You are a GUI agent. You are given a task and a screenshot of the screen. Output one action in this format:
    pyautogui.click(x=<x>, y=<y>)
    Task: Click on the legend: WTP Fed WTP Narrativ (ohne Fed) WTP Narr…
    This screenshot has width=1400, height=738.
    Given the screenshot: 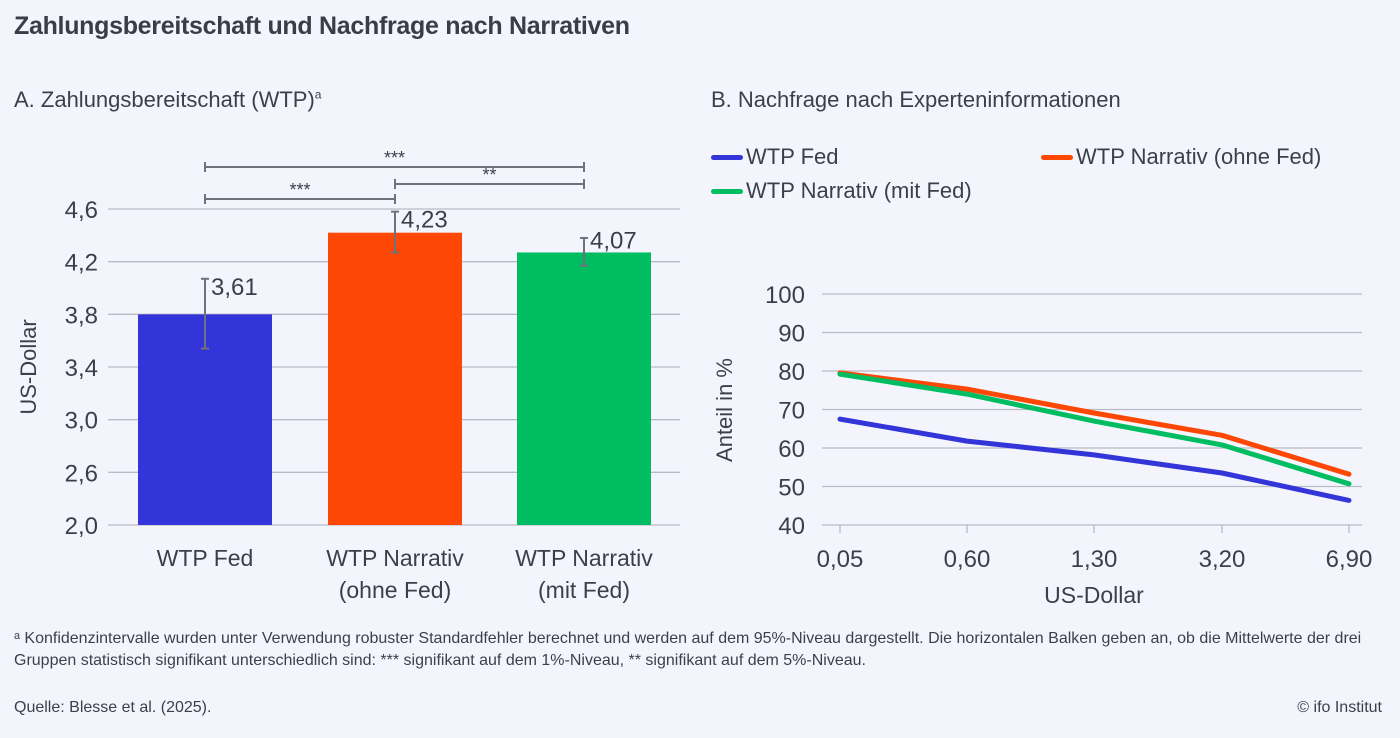 What is the action you would take?
    pyautogui.click(x=1051, y=179)
    